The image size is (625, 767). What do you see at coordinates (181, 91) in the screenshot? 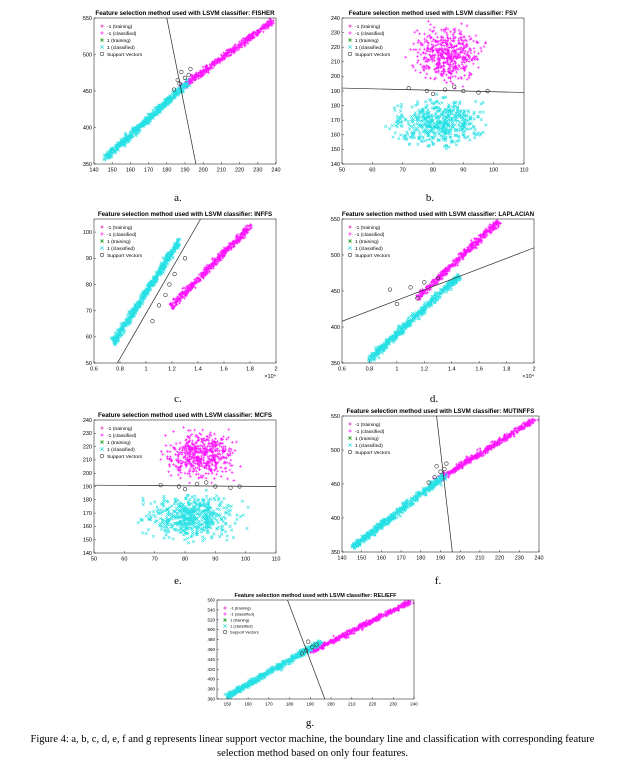
I see `decision-boundary` at bounding box center [181, 91].